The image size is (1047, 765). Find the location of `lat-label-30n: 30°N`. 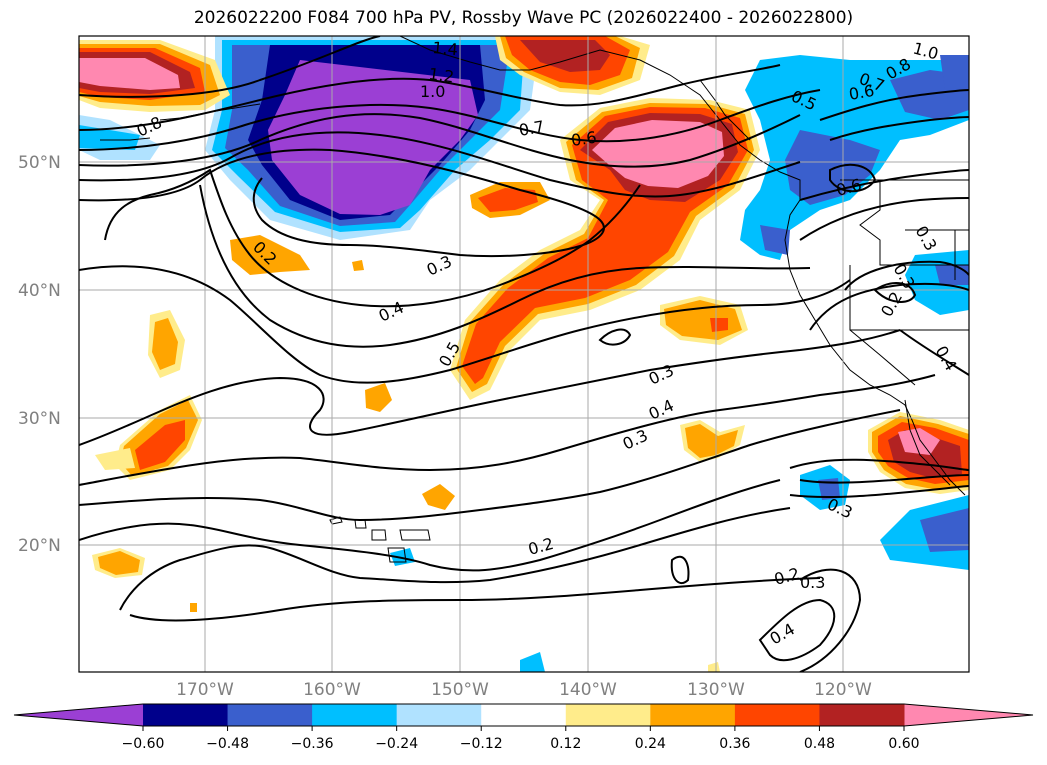

lat-label-30n: 30°N is located at coordinates (39, 419).